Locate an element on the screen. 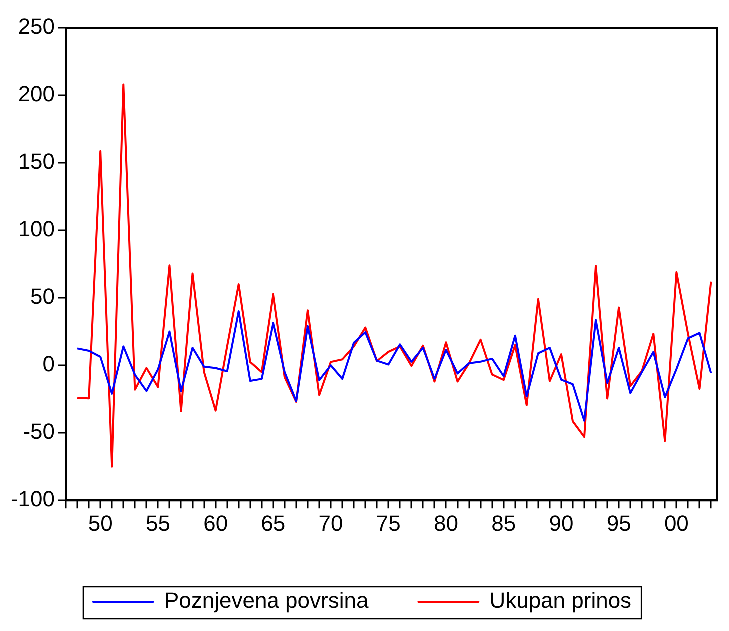 This screenshot has width=729, height=631. x-tick-label: 95 is located at coordinates (619, 523).